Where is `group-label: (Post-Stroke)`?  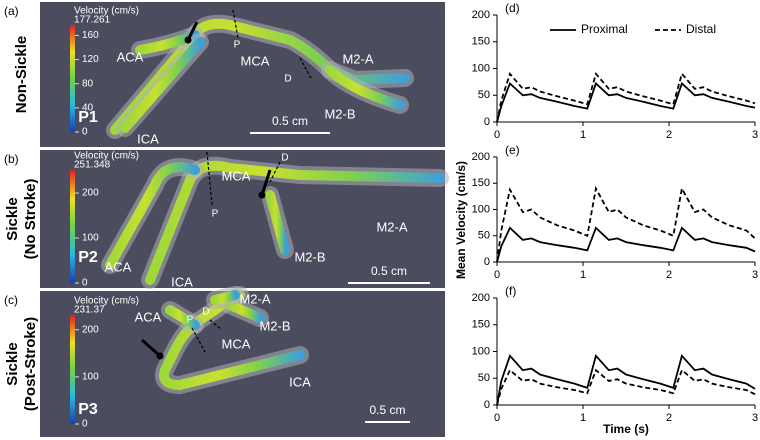 group-label: (Post-Stroke) is located at coordinates (30, 364).